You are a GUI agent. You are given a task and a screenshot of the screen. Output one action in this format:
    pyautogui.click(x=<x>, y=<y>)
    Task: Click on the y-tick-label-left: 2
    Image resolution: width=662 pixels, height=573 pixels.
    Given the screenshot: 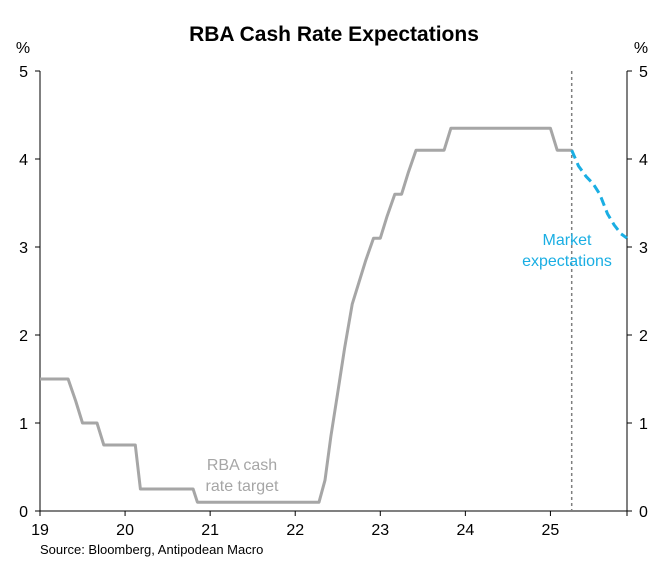 What is the action you would take?
    pyautogui.click(x=23, y=336)
    